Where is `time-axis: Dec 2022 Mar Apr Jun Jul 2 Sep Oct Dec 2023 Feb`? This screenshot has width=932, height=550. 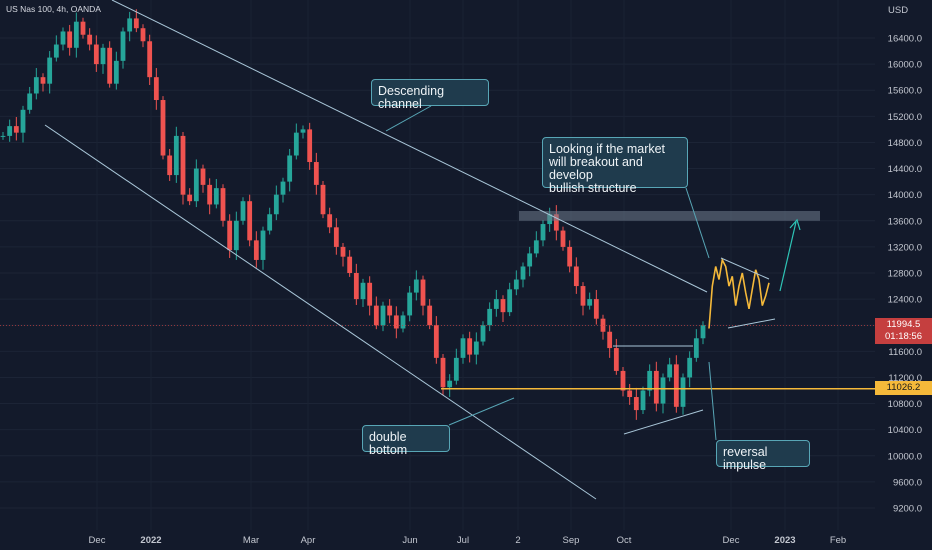
time-axis: Dec 2022 Mar Apr Jun Jul 2 Sep Oct Dec 2023 Feb is located at coordinates (468, 540).